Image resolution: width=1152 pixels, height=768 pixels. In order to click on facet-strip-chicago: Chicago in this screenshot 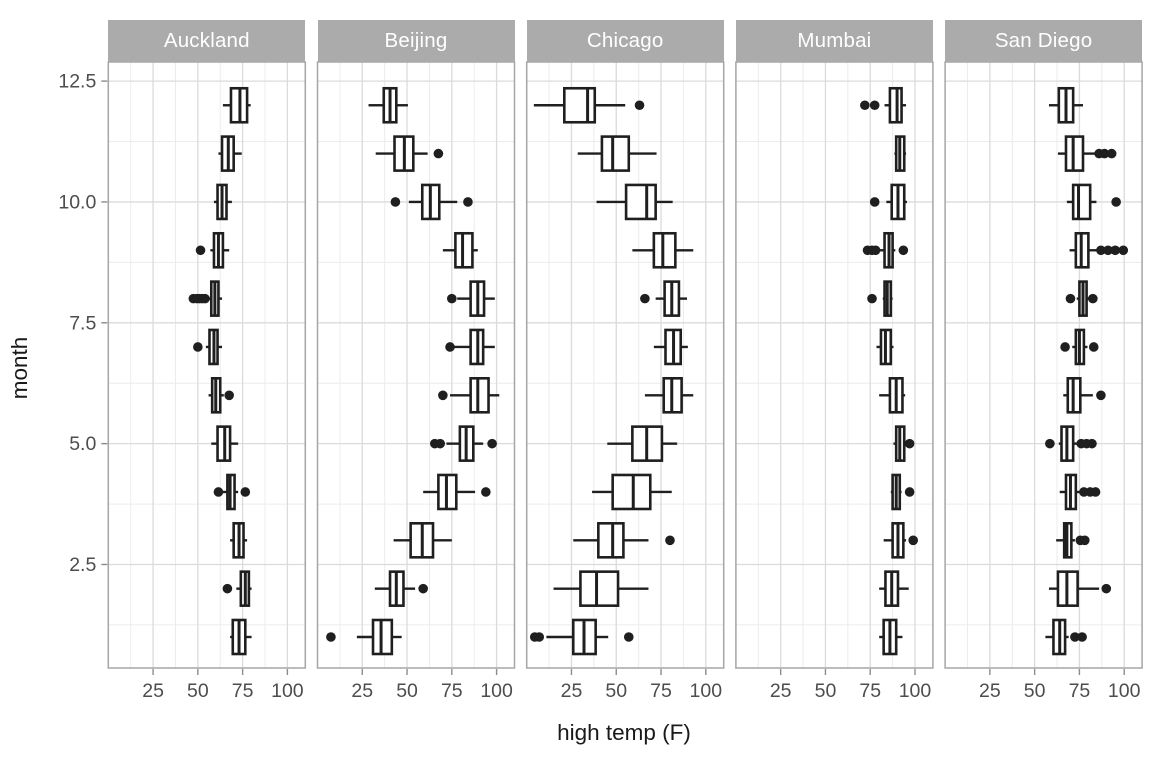, I will do `click(625, 41)`.